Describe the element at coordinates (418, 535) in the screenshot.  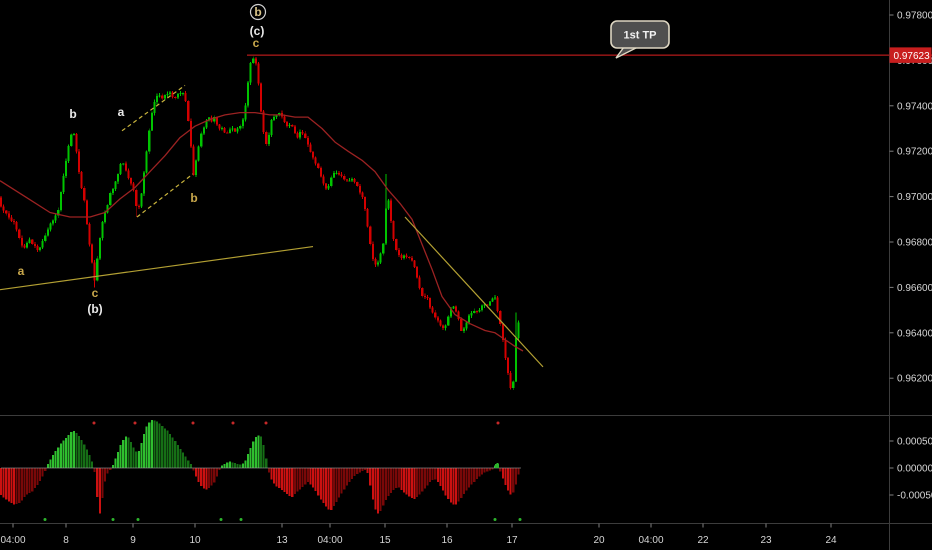
I see `time-axis: 04:00 8 9 10 13 04:00 15 16 17 20 04:00 22 23 24` at that location.